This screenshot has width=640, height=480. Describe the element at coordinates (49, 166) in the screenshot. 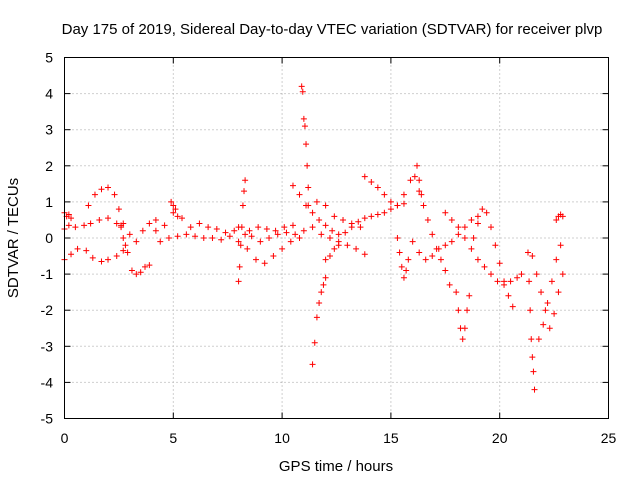

I see `y-tick-label: 2` at that location.